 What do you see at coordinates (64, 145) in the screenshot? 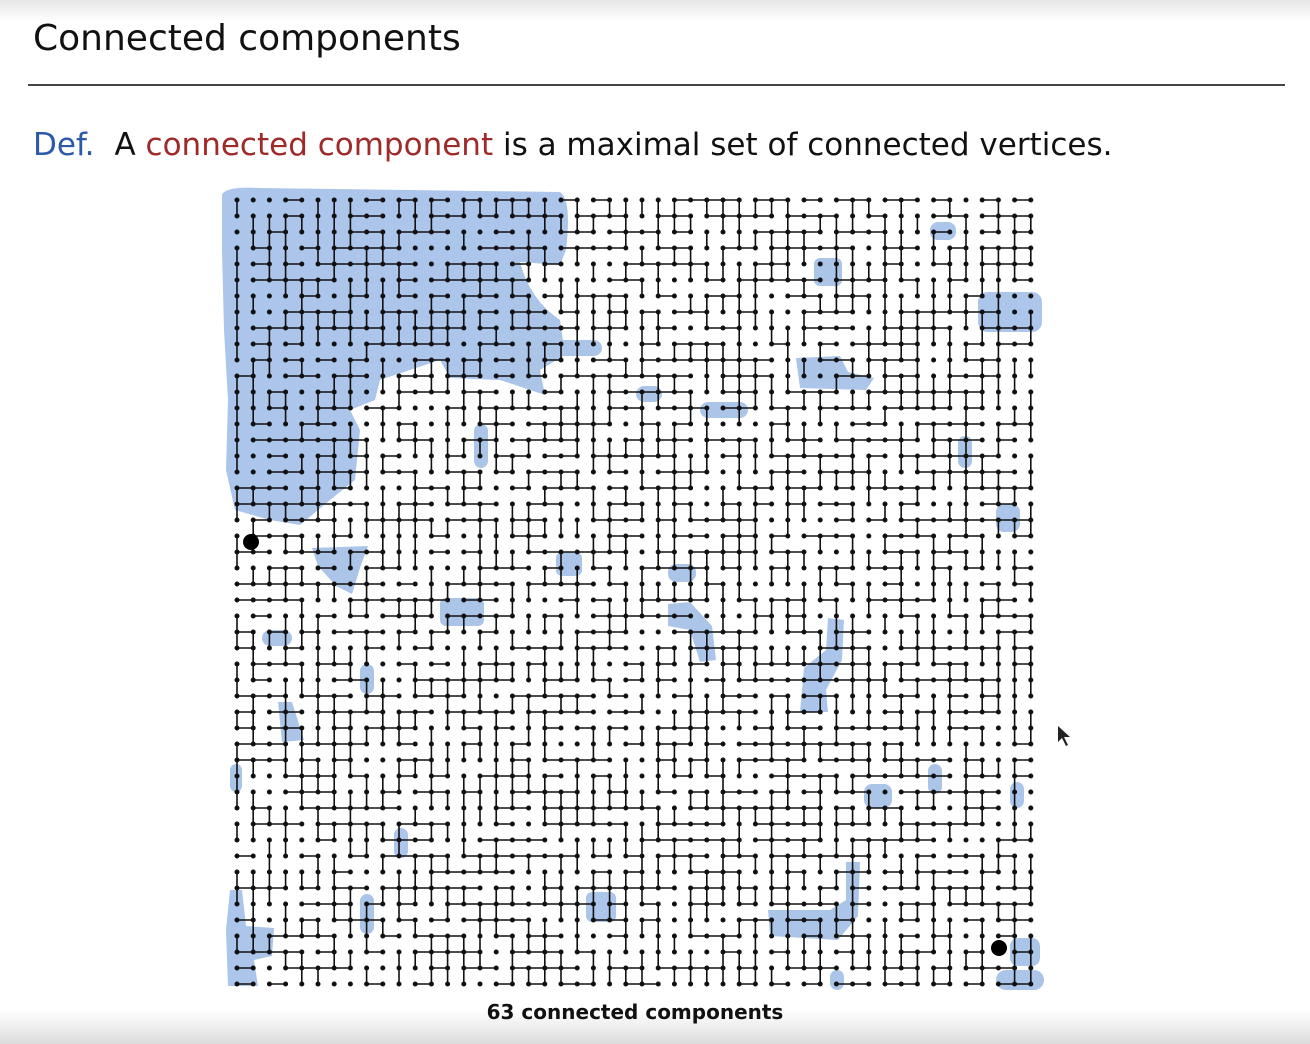
I see `def-label: Def.` at bounding box center [64, 145].